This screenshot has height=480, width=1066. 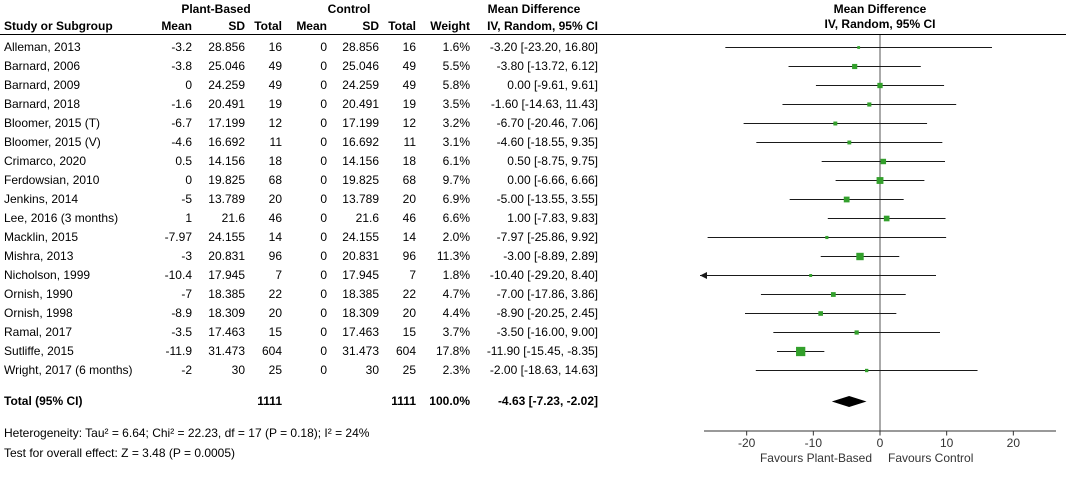 What do you see at coordinates (543, 47) in the screenshot?
I see `ci-value: -3.20 [-23.20, 16.80]` at bounding box center [543, 47].